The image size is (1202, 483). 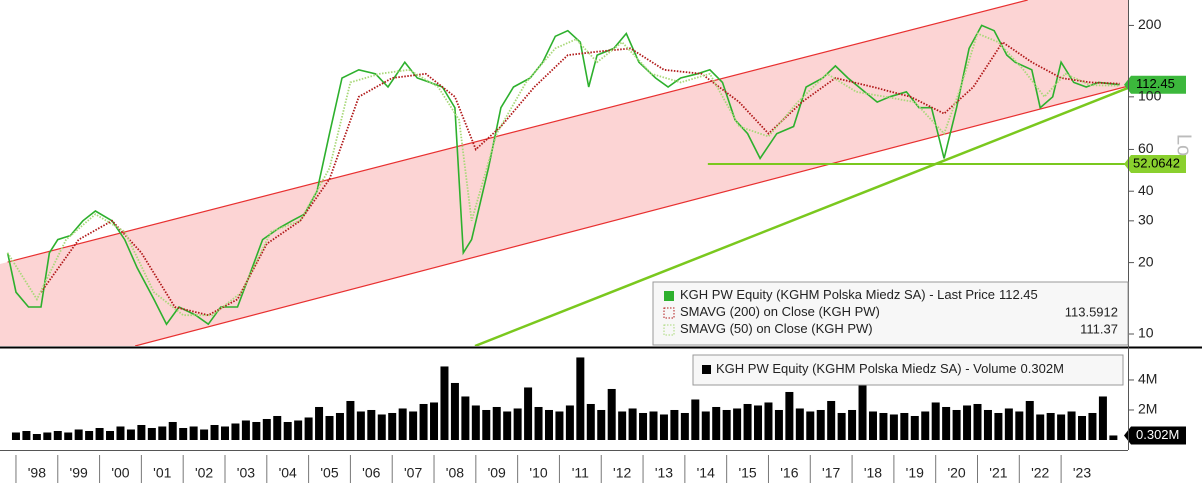 What do you see at coordinates (120, 473) in the screenshot?
I see `x-tick-label: '00` at bounding box center [120, 473].